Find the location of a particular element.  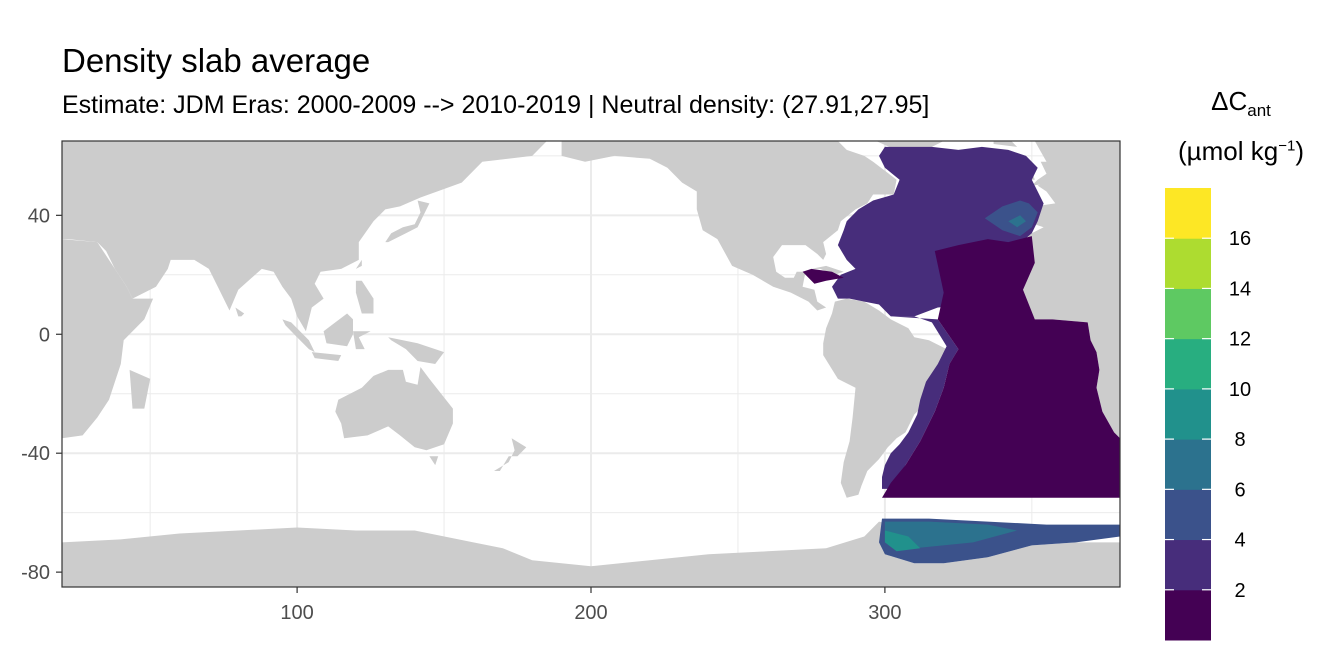

land-new-guinea is located at coordinates (416, 350).